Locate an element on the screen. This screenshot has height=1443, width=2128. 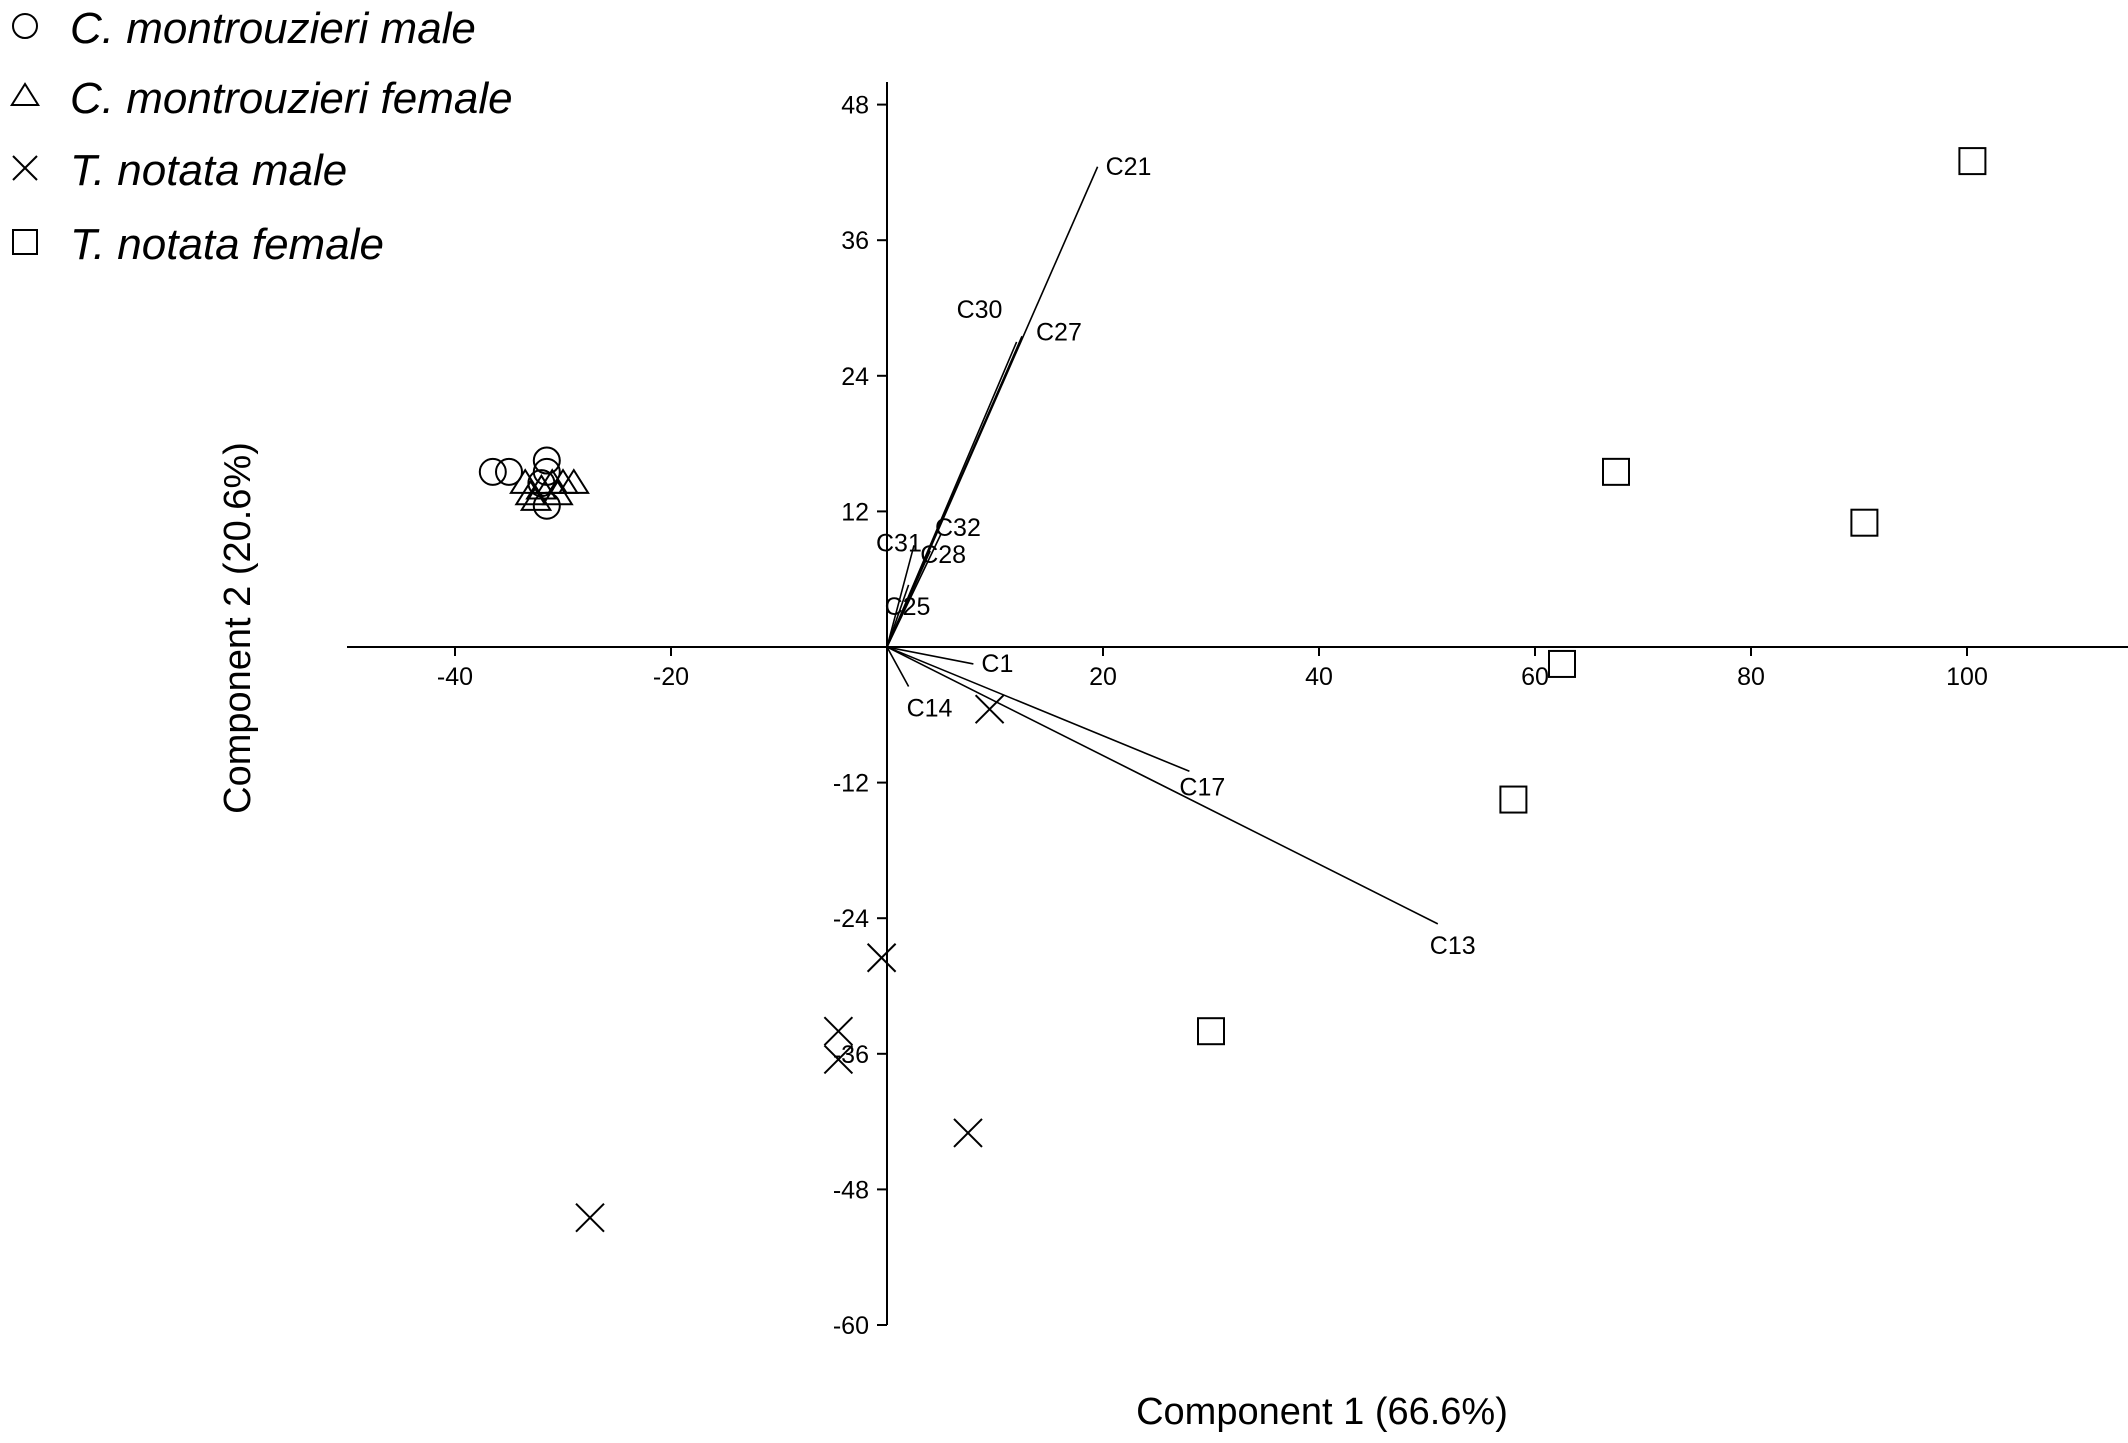
vector-label: C32 is located at coordinates (958, 528).